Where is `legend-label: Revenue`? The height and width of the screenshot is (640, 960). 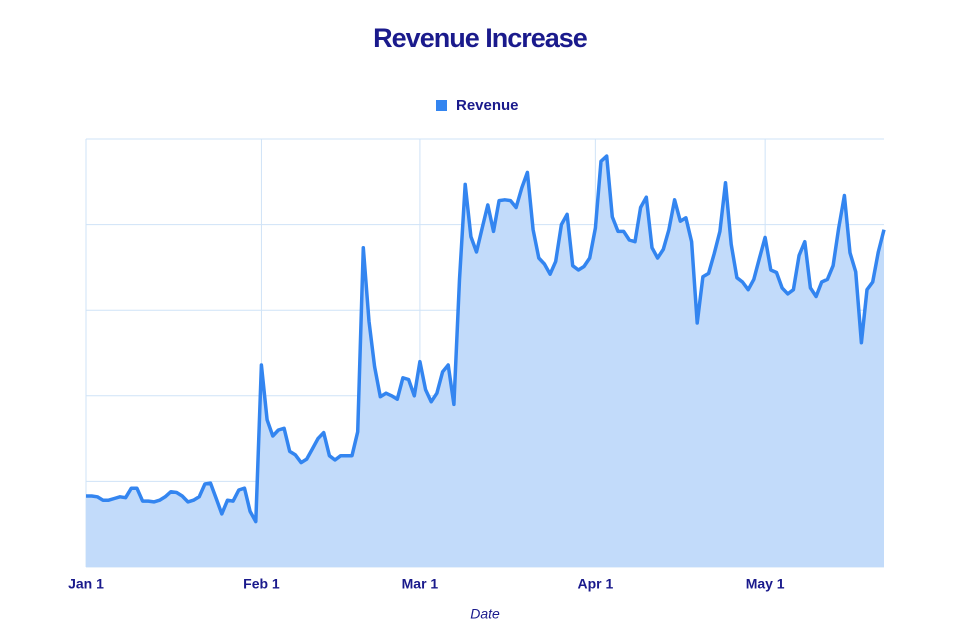 legend-label: Revenue is located at coordinates (487, 105).